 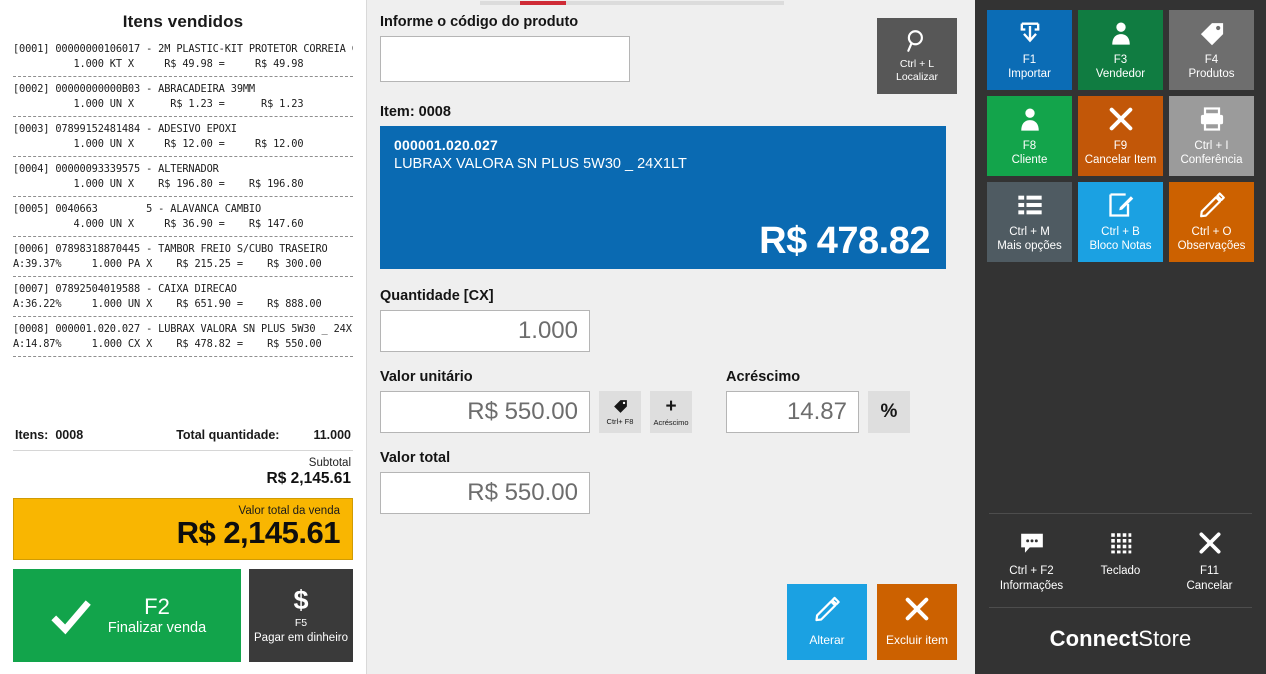 I want to click on mini-buttons-row: Ctrl + F2 Informações Teclado F11 Cancelar, so click(x=1120, y=560).